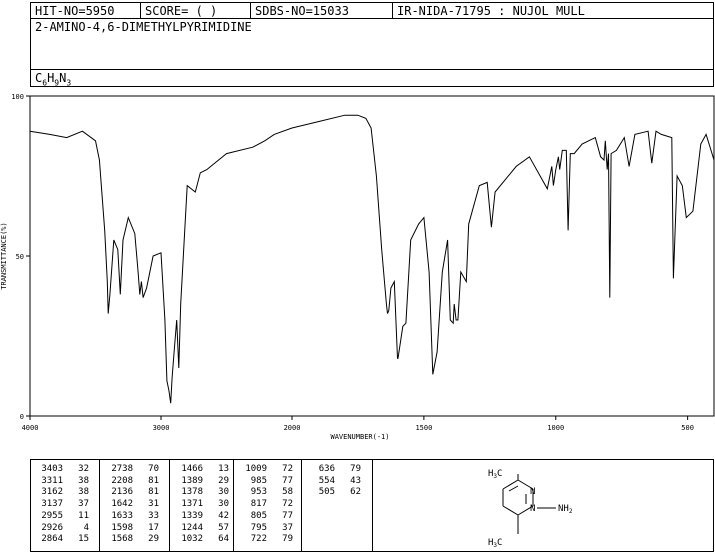  What do you see at coordinates (423, 428) in the screenshot?
I see `x-tick-label-1500: 1500` at bounding box center [423, 428].